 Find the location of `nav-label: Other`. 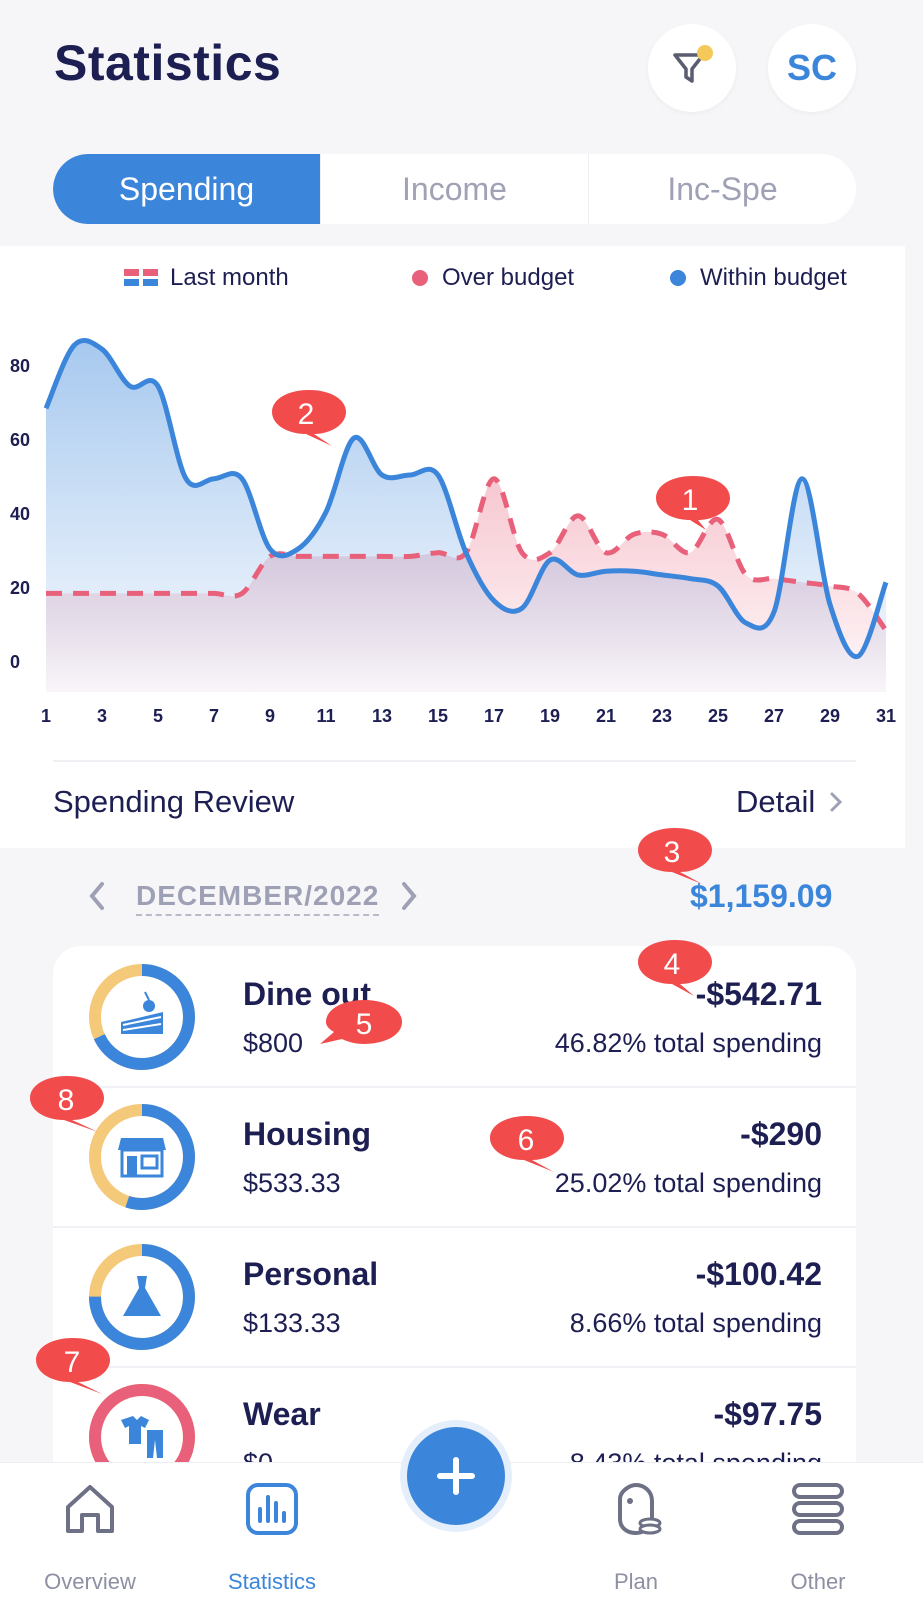

nav-label: Other is located at coordinates (818, 1581).